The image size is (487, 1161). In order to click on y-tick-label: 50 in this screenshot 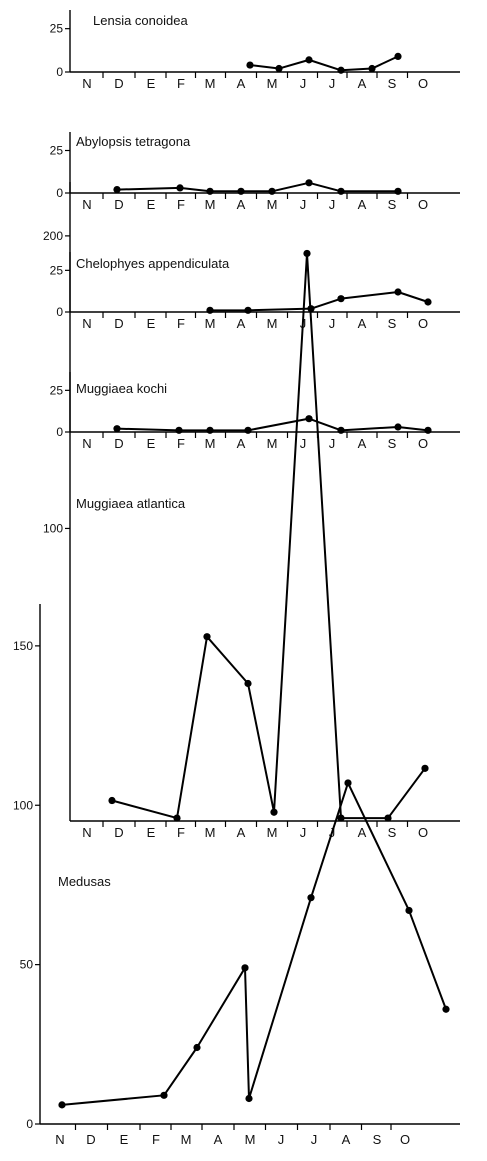, I will do `click(27, 965)`.